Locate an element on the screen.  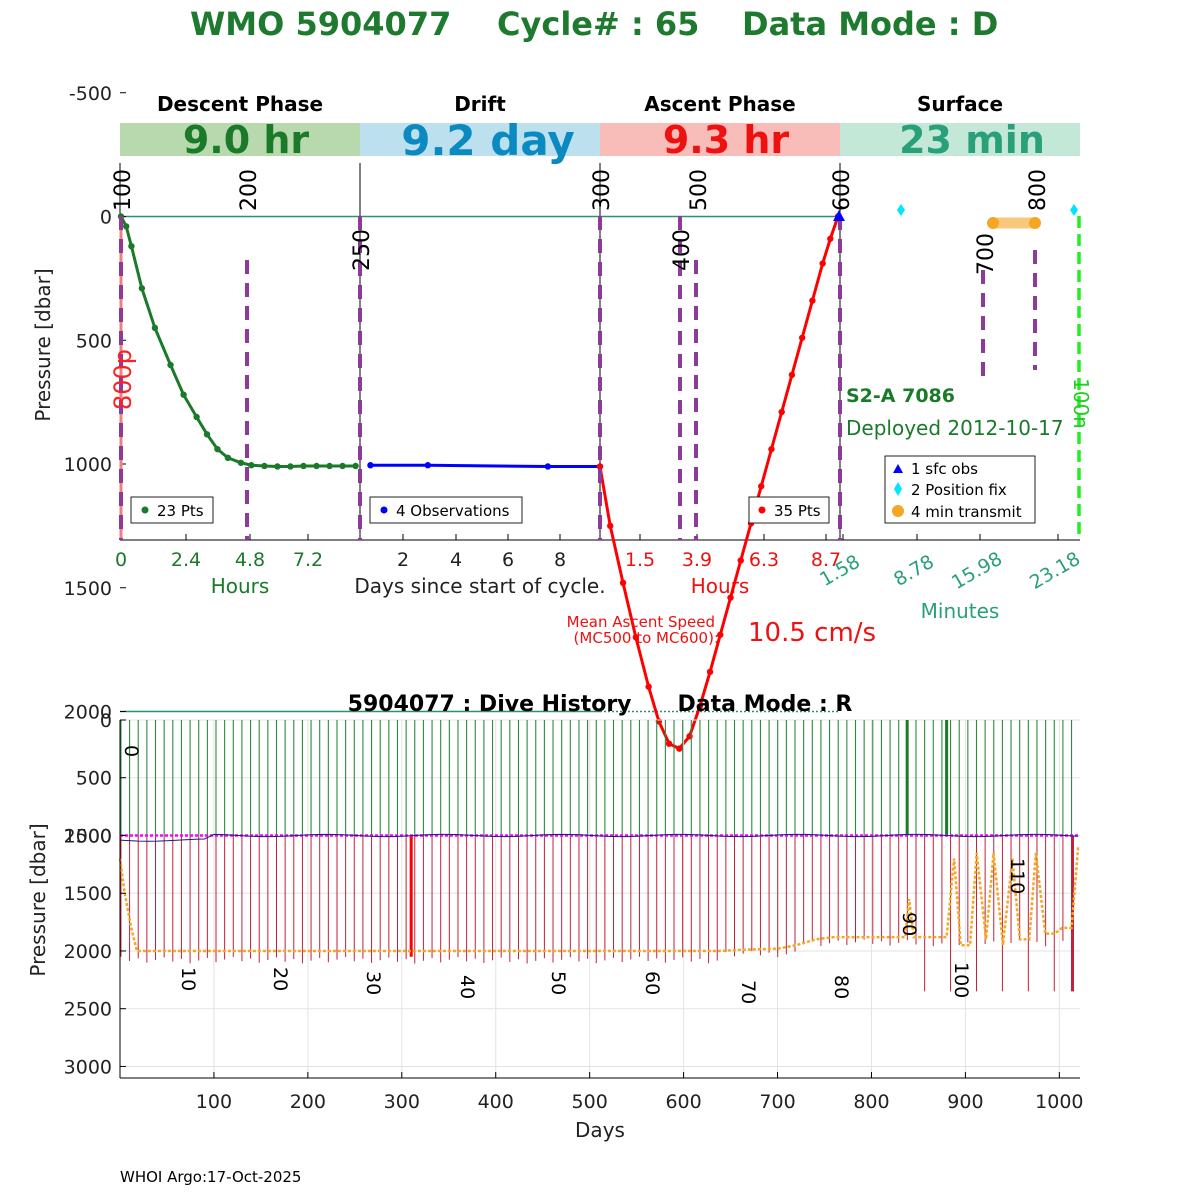
x-tick-label: 4.8 is located at coordinates (250, 560).